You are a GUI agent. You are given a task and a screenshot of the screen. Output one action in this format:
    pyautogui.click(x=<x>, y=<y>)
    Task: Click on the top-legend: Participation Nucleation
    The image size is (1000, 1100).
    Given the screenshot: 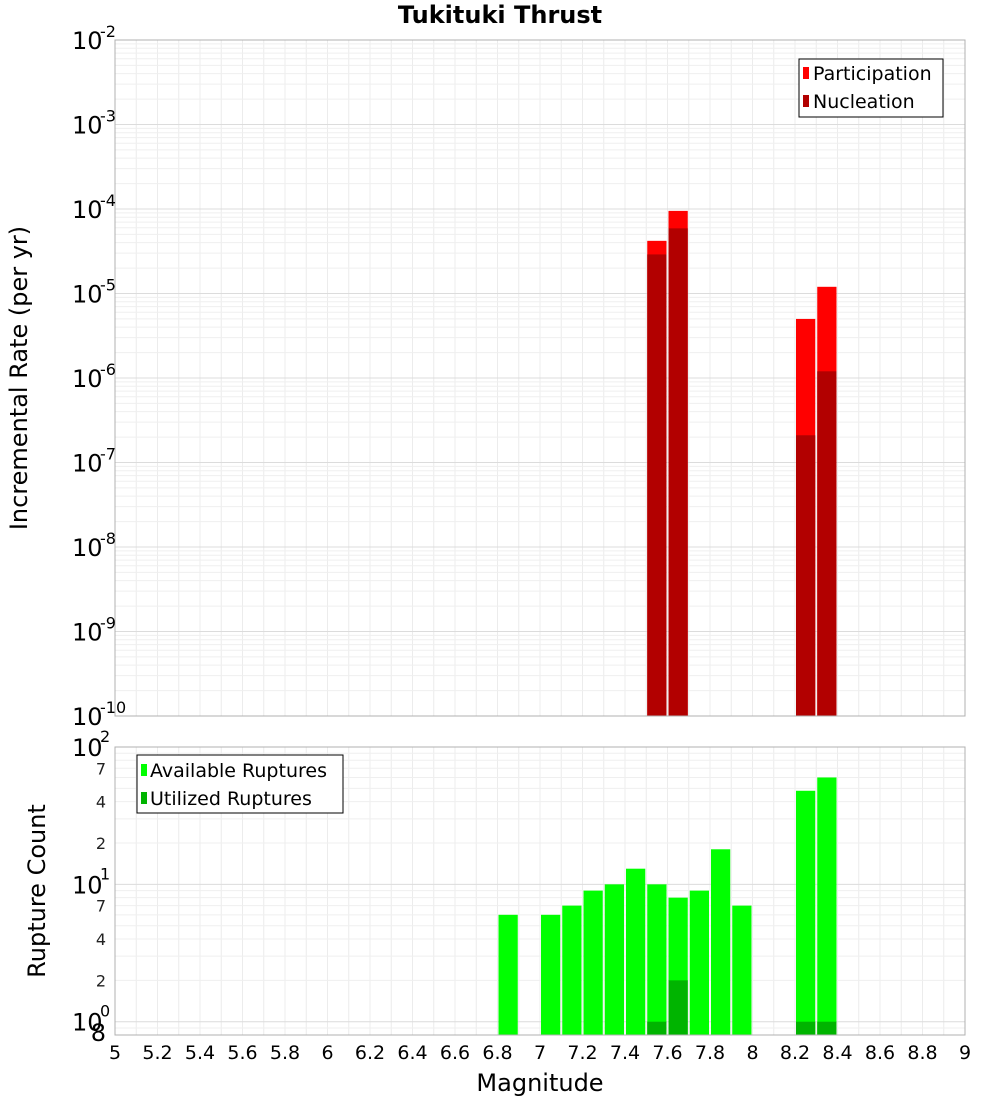 What is the action you would take?
    pyautogui.click(x=871, y=88)
    